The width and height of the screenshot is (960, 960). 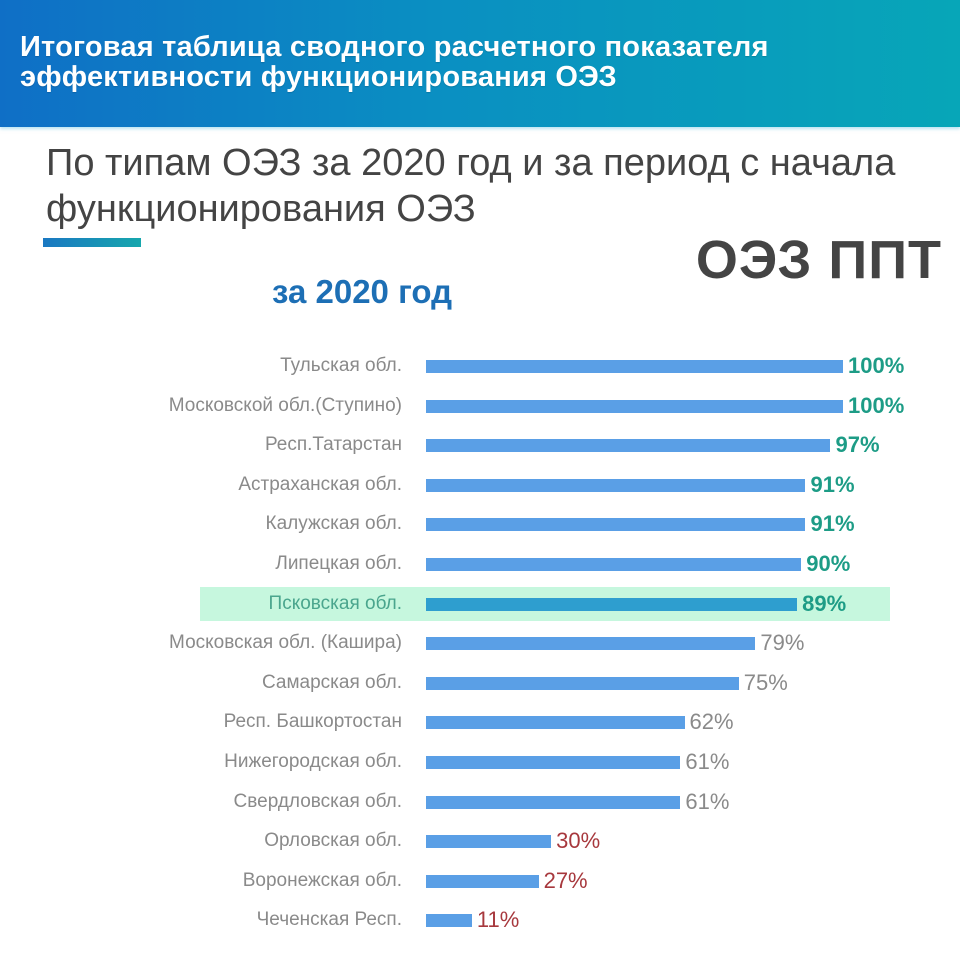 I want to click on value-label: 75%, so click(x=765, y=682).